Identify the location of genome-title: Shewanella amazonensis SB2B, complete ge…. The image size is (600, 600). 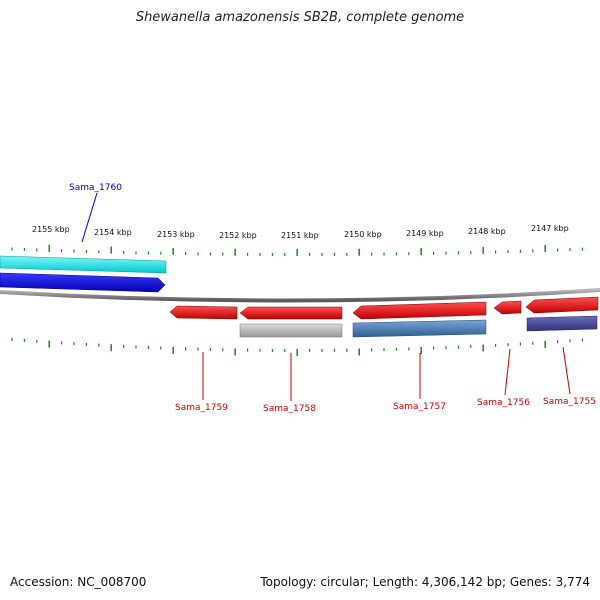
(300, 17).